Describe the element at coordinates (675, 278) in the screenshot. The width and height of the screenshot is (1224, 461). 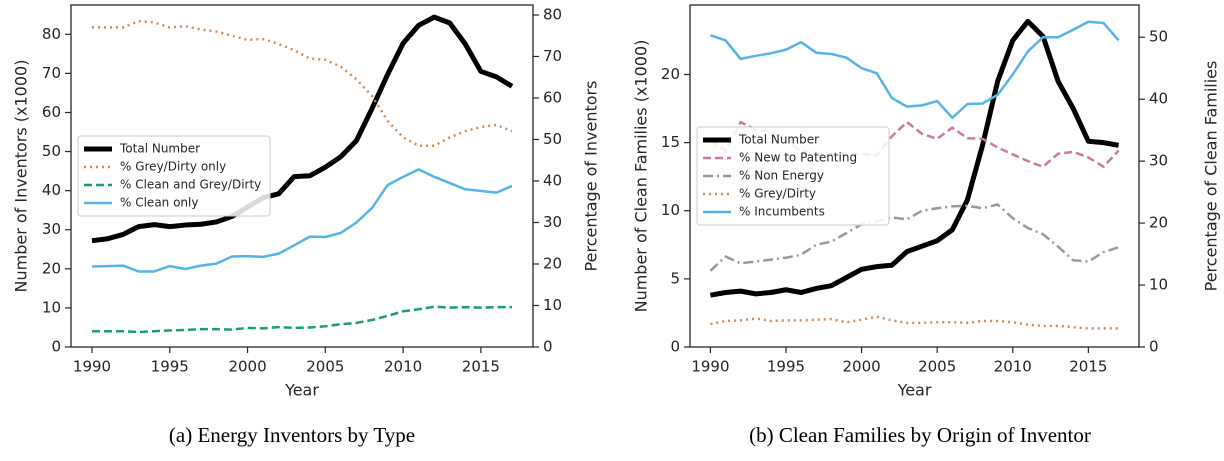
I see `y-tick-label: 5` at that location.